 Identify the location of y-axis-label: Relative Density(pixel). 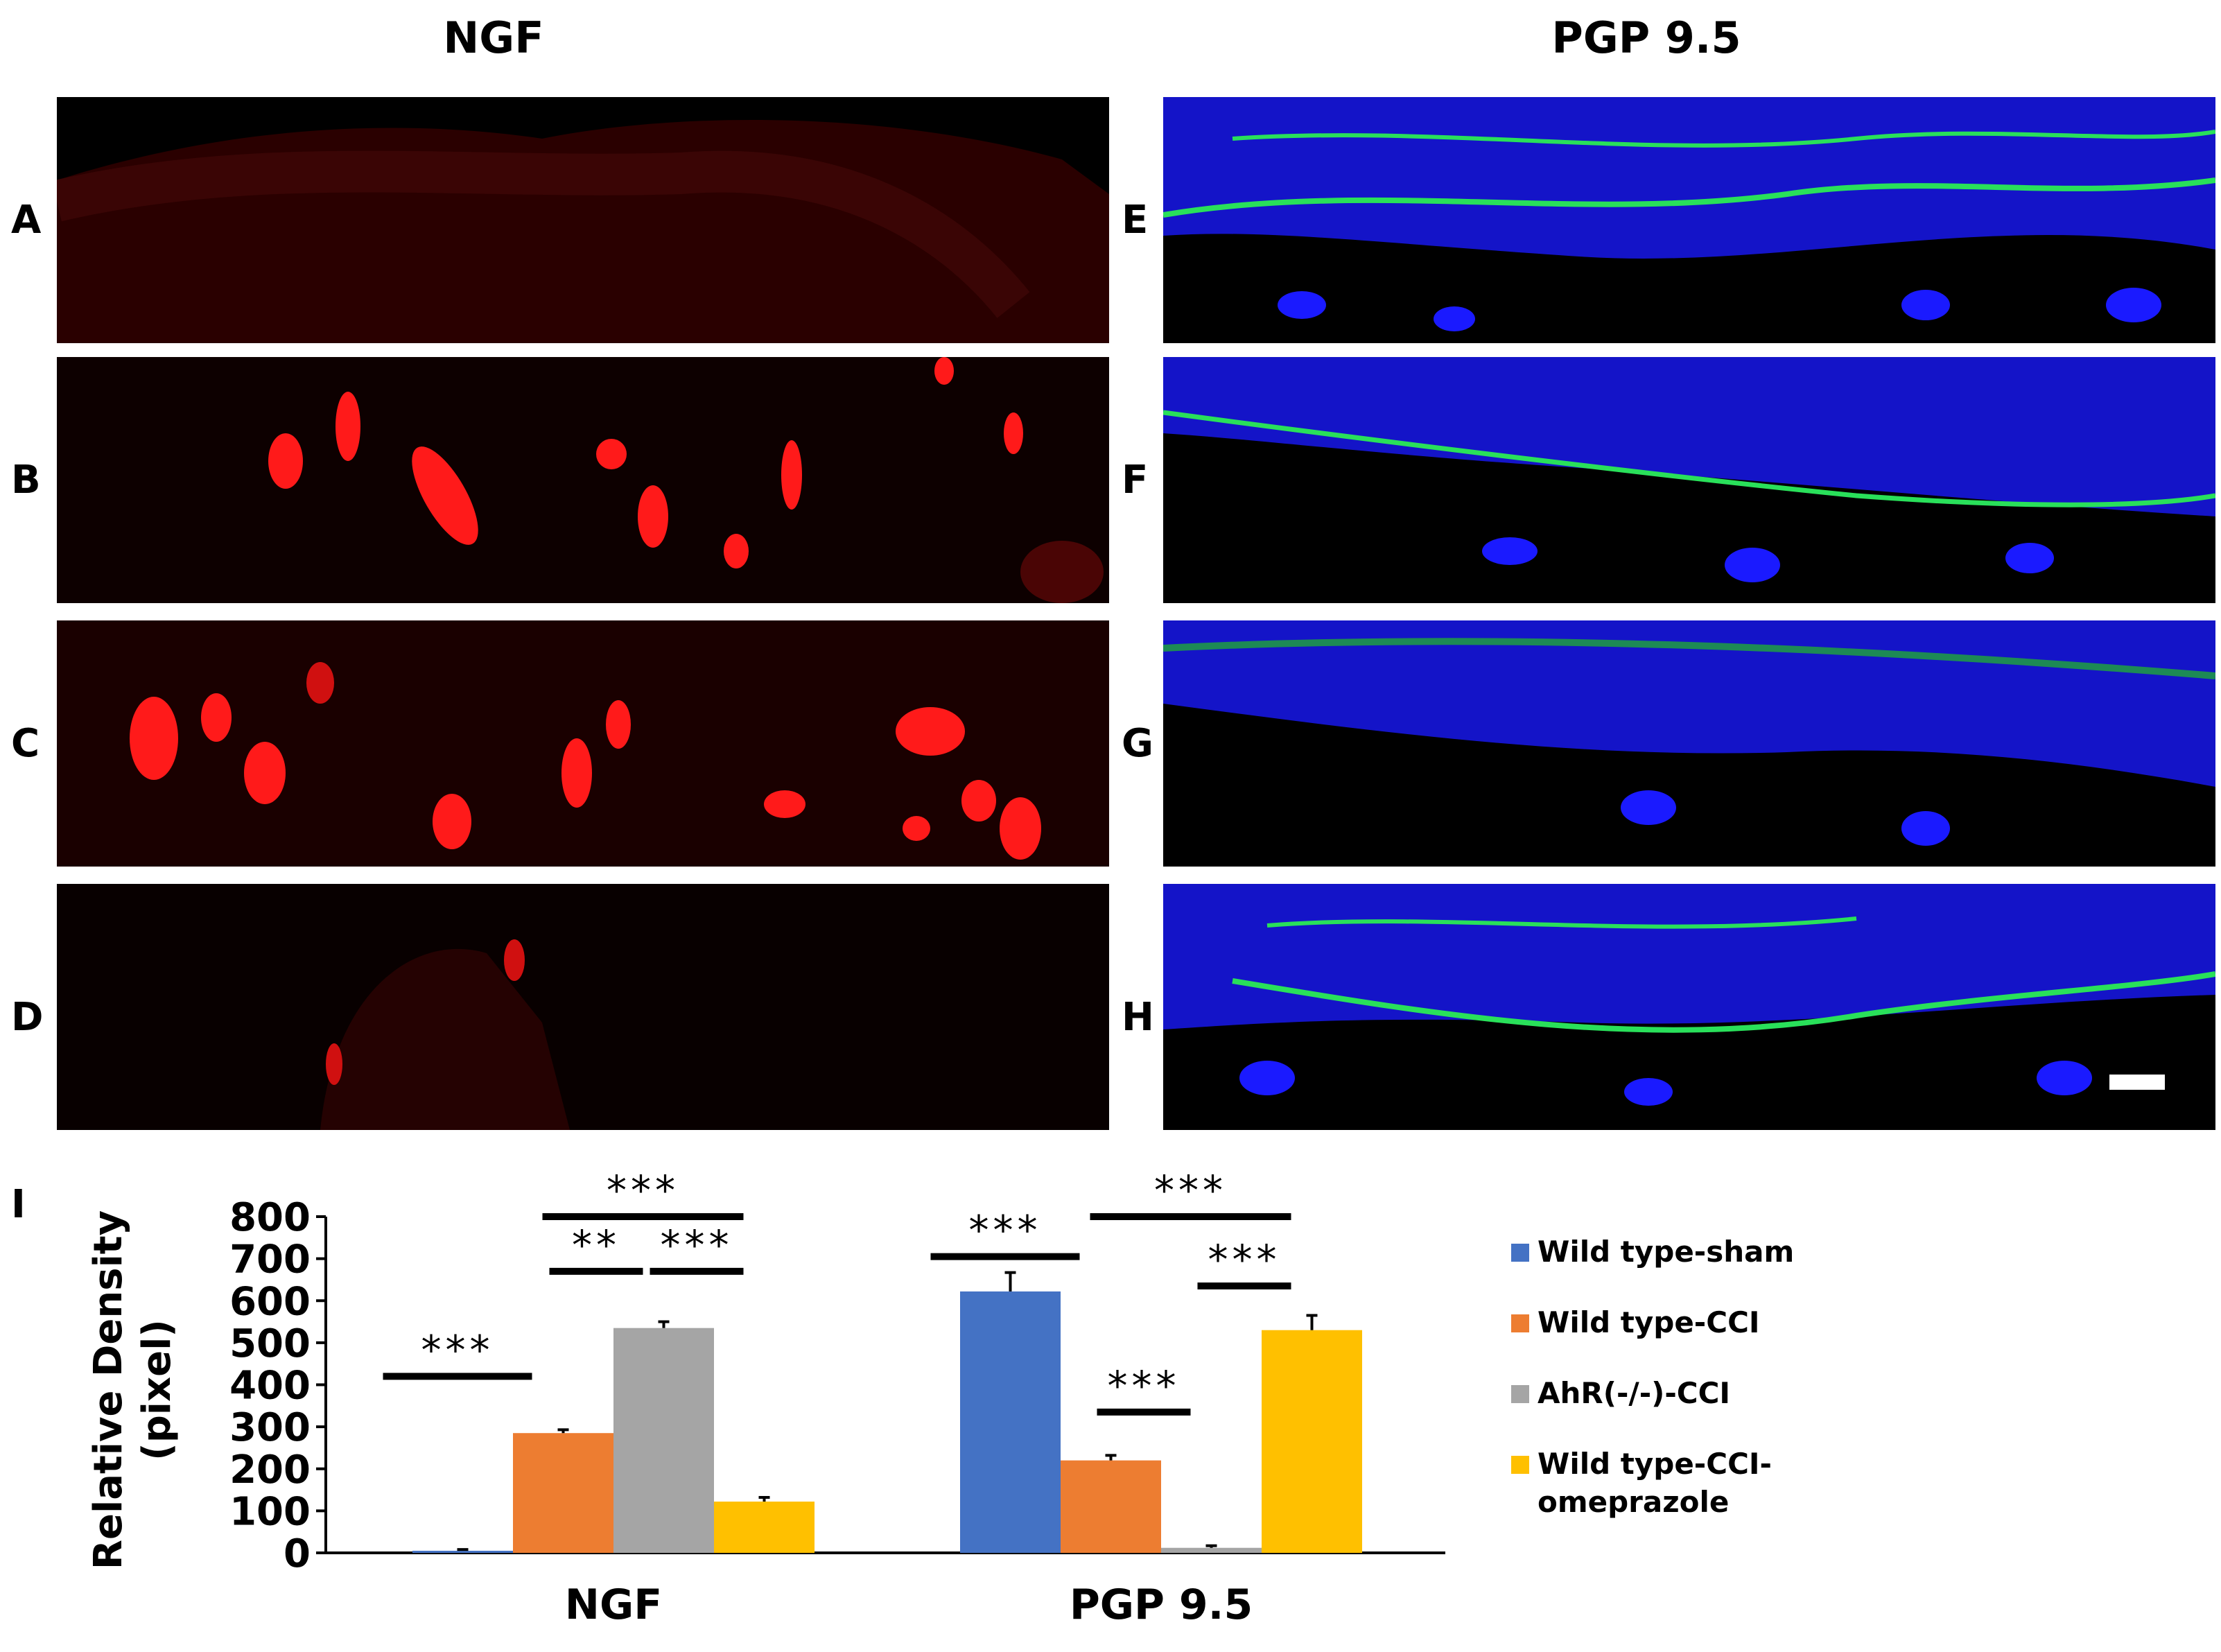
(133, 1390).